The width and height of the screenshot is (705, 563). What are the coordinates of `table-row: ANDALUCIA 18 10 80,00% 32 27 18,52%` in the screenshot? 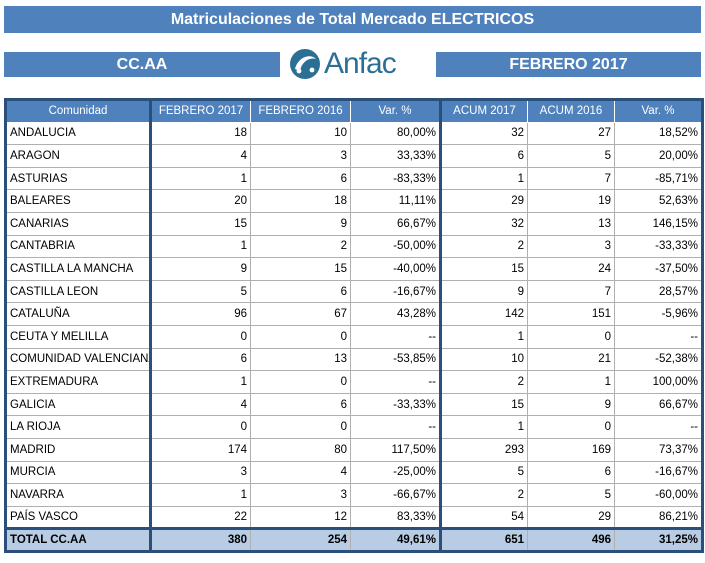 It's located at (354, 133).